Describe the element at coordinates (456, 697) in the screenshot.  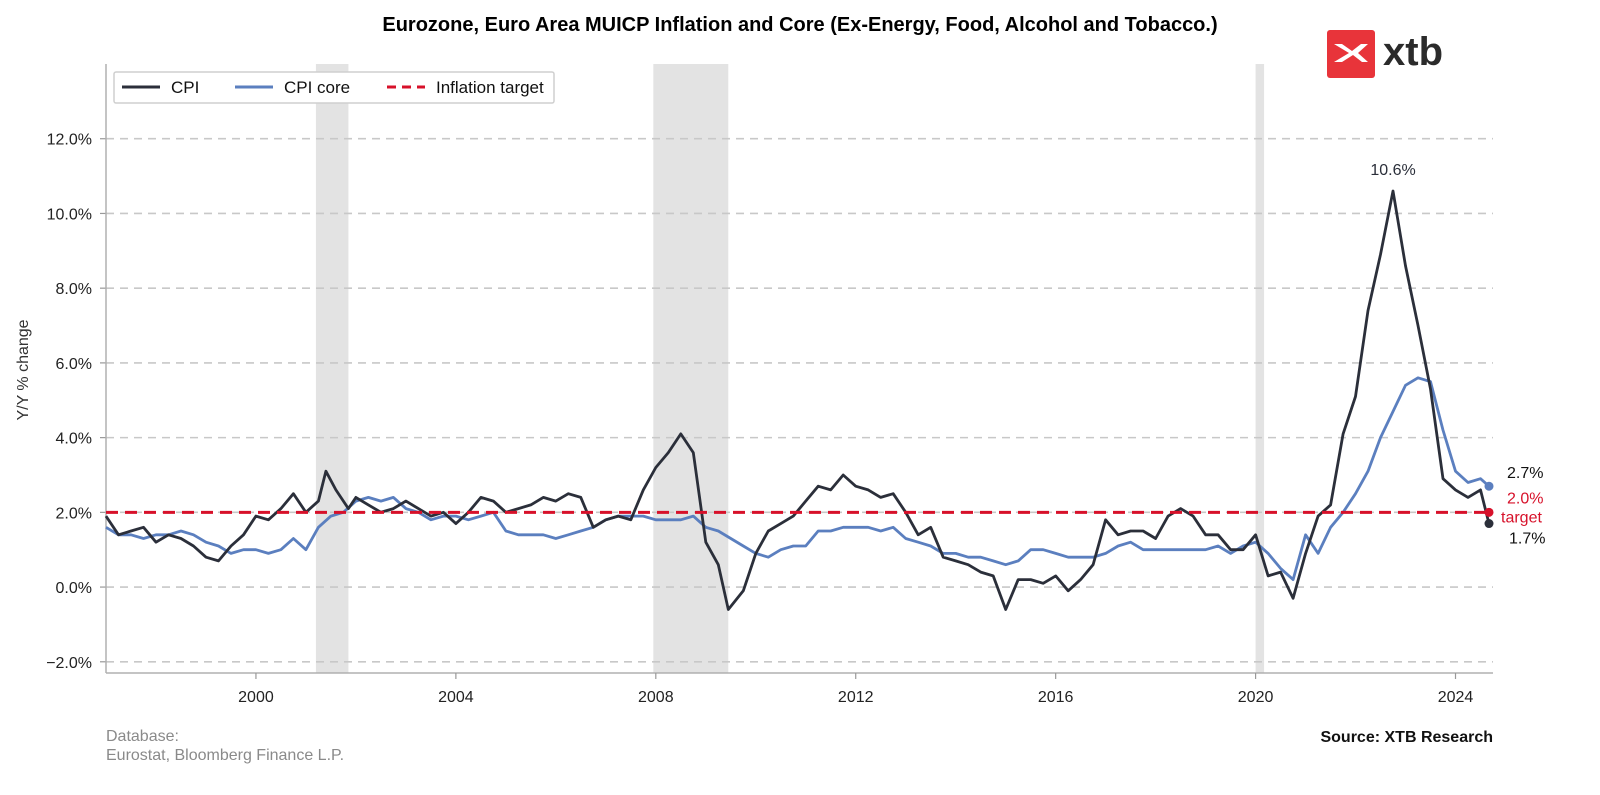
I see `x-tick-label: 2004` at that location.